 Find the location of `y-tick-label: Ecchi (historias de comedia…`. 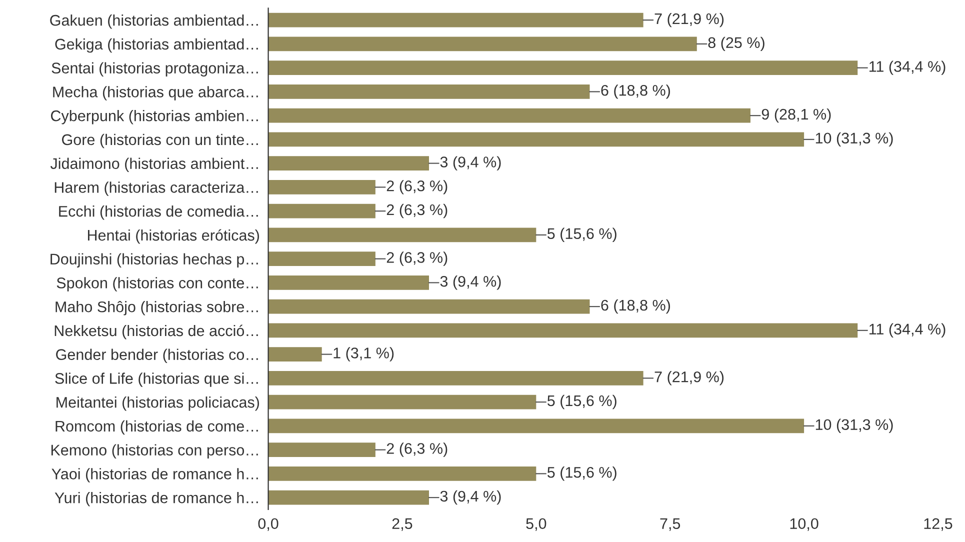

y-tick-label: Ecchi (historias de comedia… is located at coordinates (158, 213).